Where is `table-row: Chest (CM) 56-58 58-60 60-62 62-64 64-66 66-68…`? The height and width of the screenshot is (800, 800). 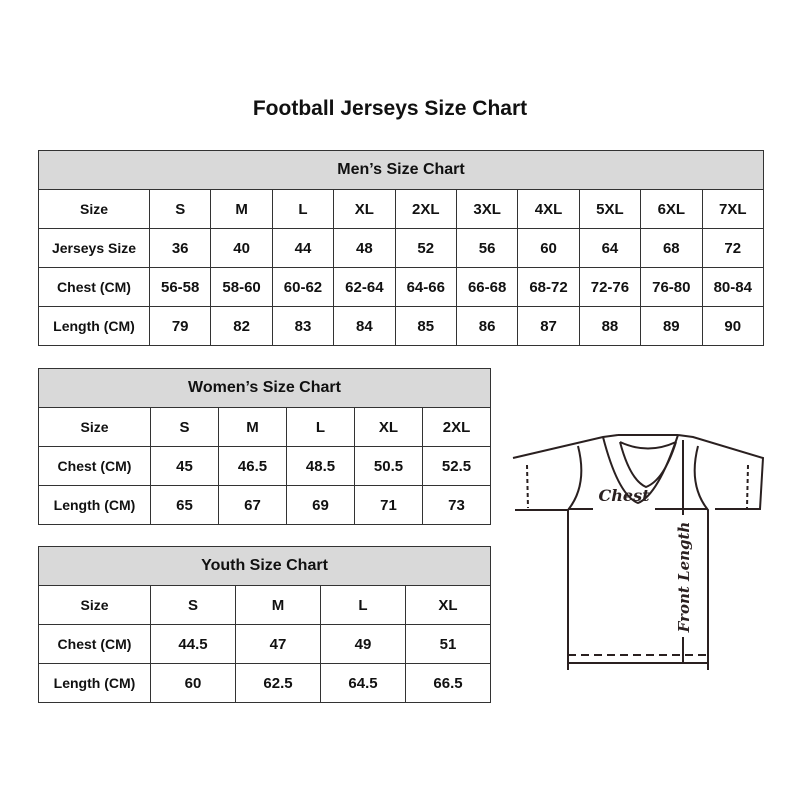 table-row: Chest (CM) 56-58 58-60 60-62 62-64 64-66 66-68… is located at coordinates (401, 287).